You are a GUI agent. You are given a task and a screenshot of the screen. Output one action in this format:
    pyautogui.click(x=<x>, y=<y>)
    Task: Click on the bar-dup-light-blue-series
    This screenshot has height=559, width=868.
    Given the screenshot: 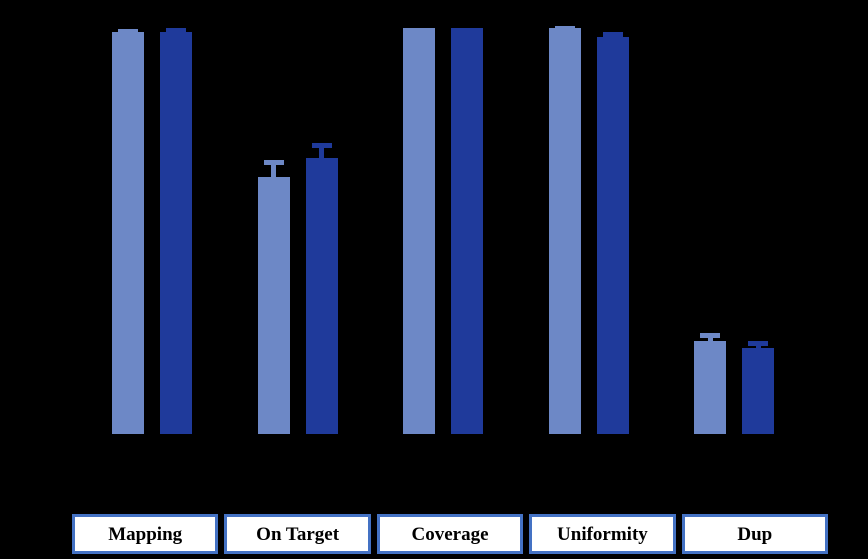 What is the action you would take?
    pyautogui.click(x=710, y=387)
    